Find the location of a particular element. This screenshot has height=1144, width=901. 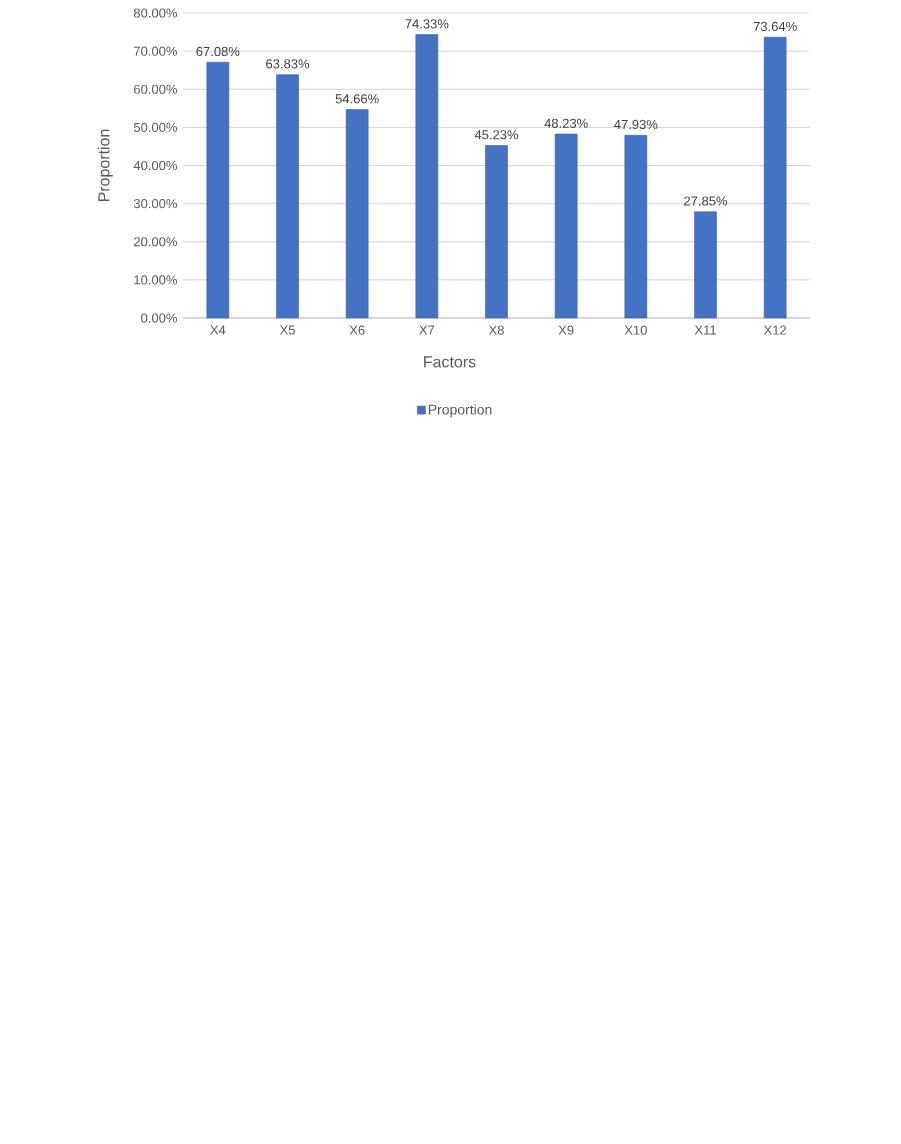

y-tick-label: 60.00% is located at coordinates (155, 89).